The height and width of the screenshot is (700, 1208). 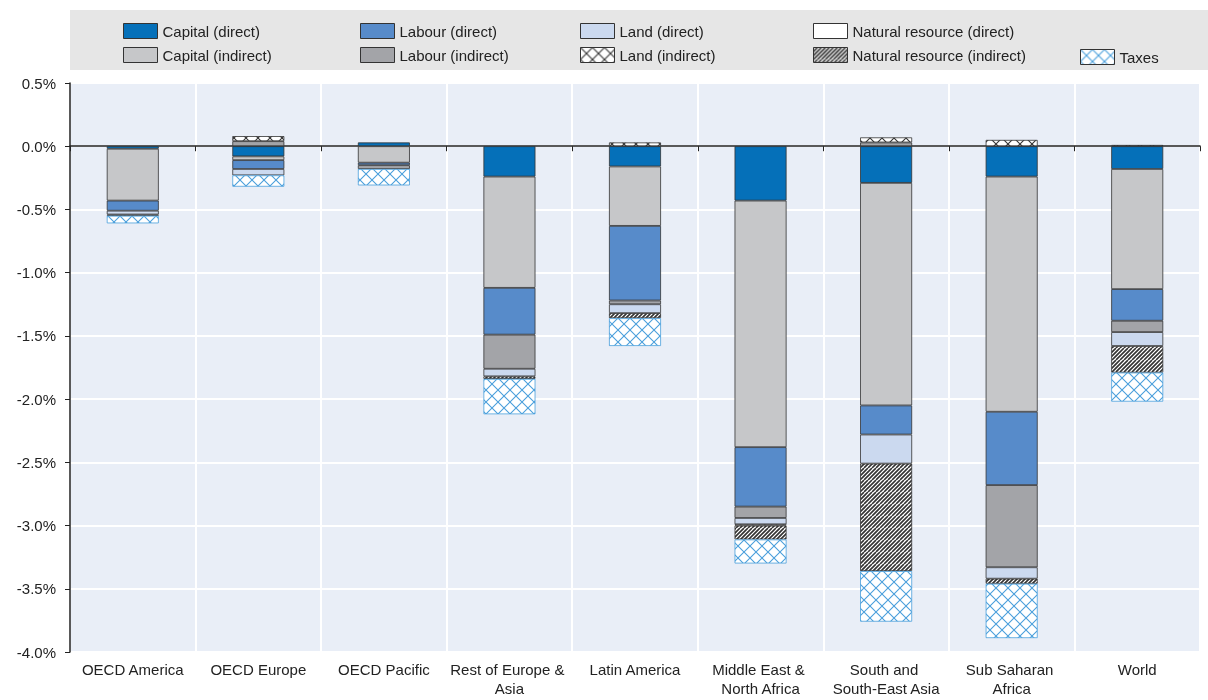 What do you see at coordinates (1137, 669) in the screenshot?
I see `x-tick-label: World` at bounding box center [1137, 669].